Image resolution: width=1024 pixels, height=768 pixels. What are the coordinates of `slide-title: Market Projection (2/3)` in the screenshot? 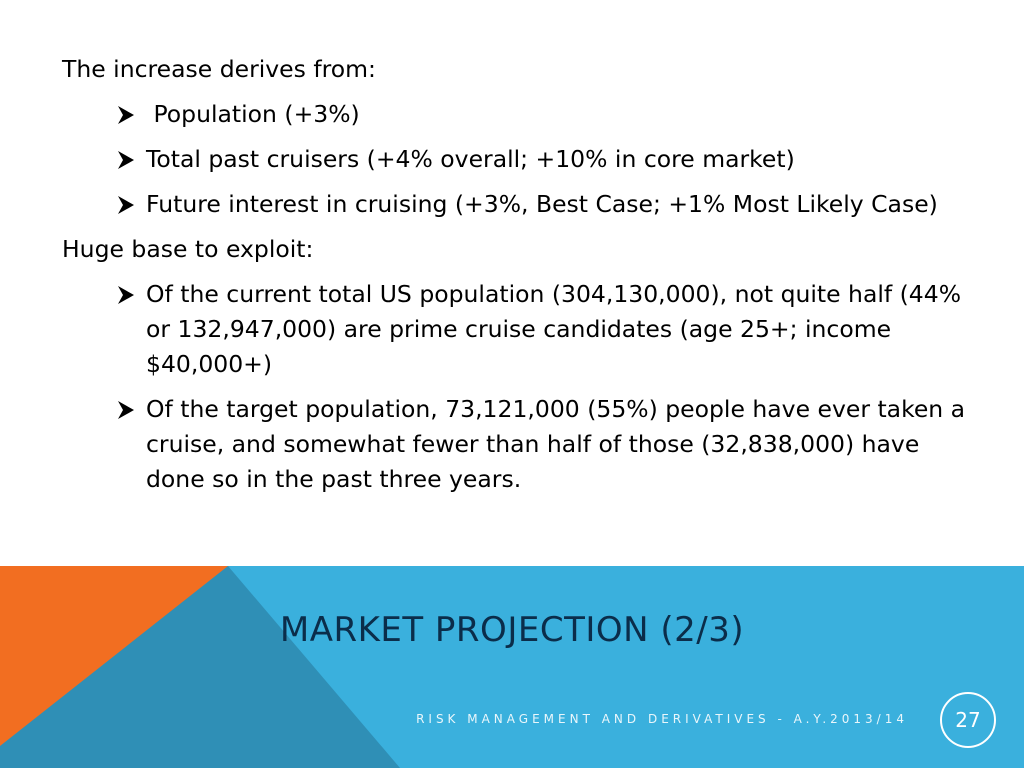 It's located at (512, 630).